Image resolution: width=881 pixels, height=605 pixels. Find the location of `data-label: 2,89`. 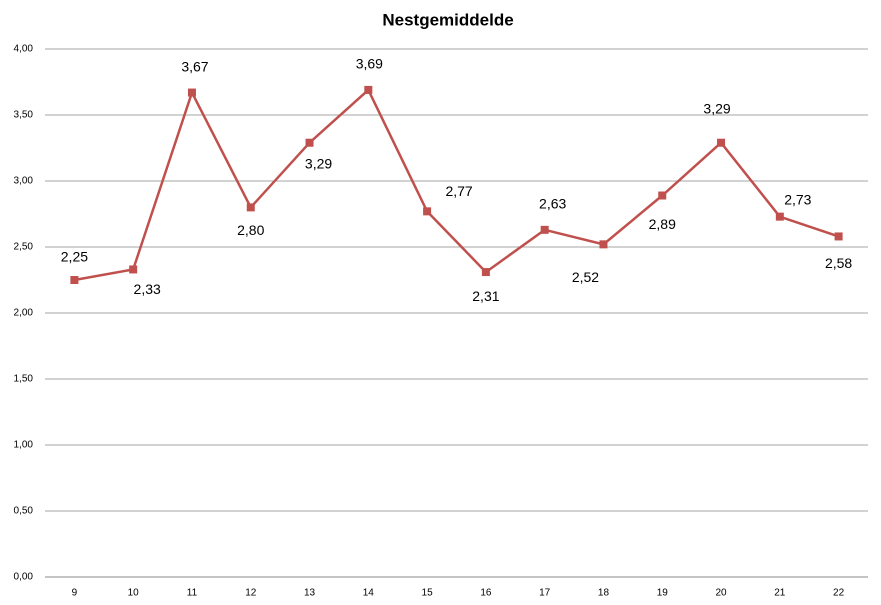

data-label: 2,89 is located at coordinates (662, 224).